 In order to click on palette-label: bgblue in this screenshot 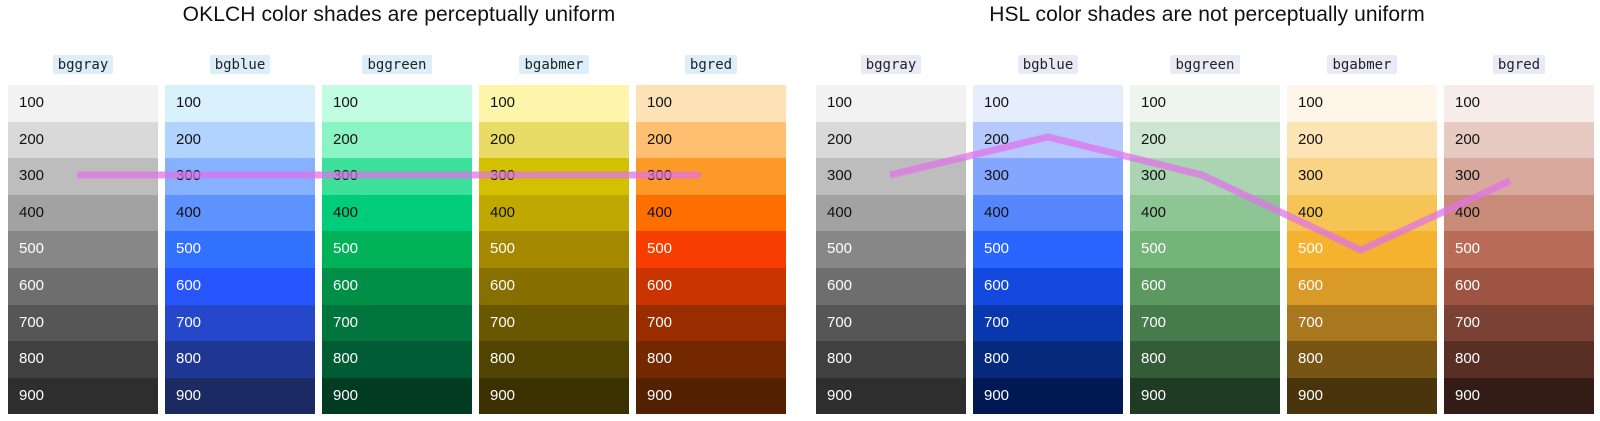, I will do `click(240, 64)`.